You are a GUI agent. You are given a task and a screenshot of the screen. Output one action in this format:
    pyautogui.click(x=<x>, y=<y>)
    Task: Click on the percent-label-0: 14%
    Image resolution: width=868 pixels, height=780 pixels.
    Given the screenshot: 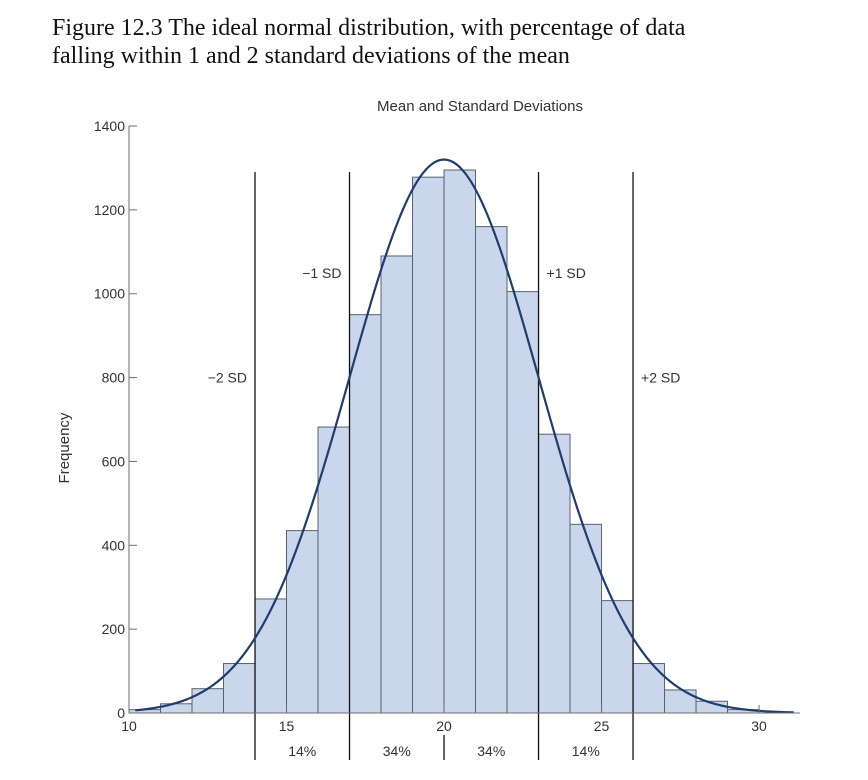 What is the action you would take?
    pyautogui.click(x=302, y=751)
    